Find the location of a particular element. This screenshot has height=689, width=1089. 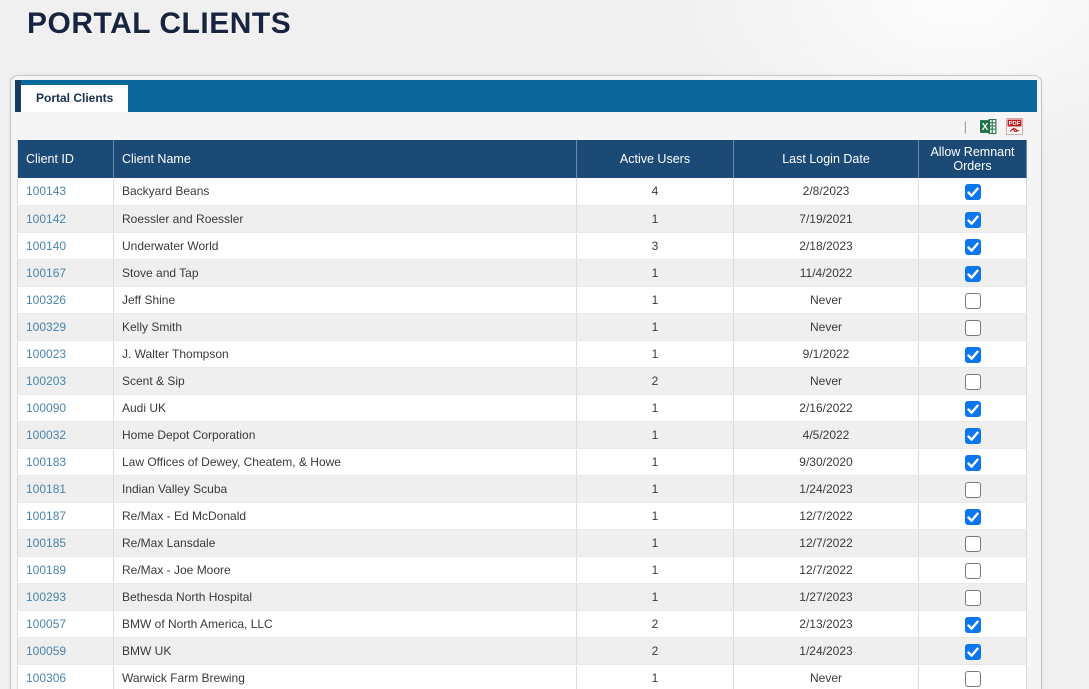

client-name-cell: Audi UK is located at coordinates (345, 408).